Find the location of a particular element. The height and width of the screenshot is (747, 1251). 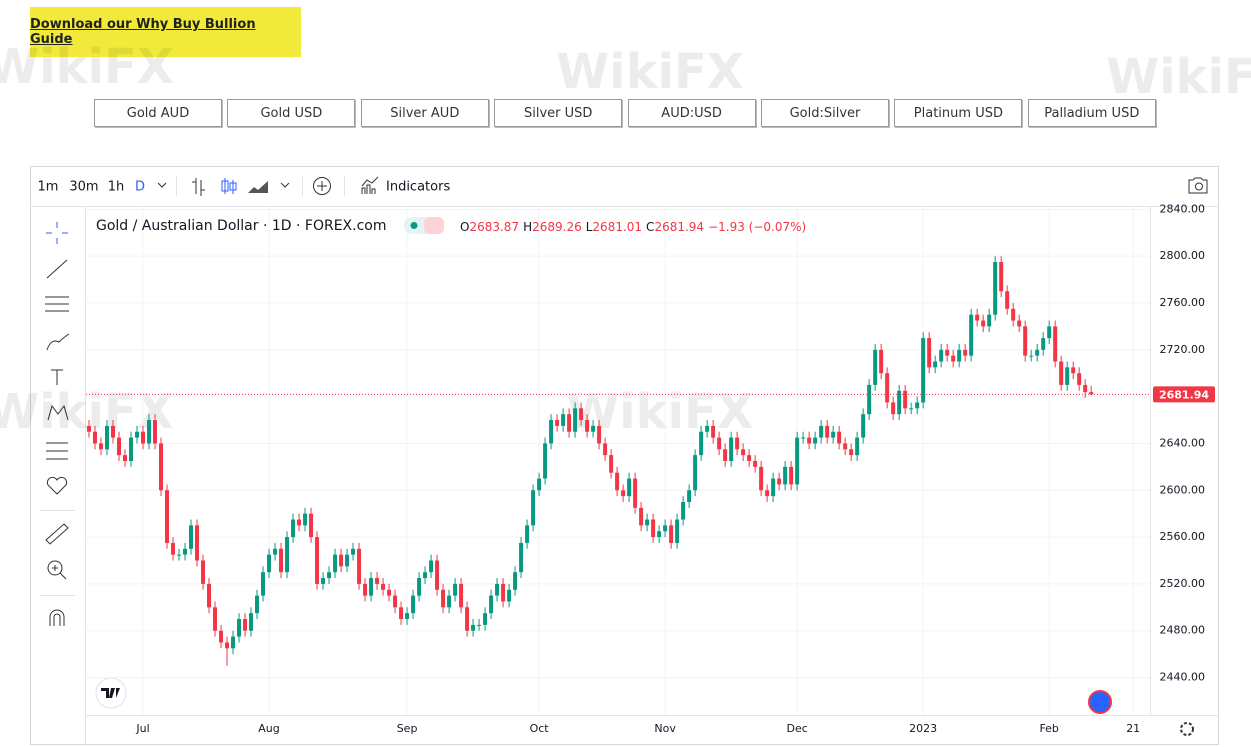

crosshair-tool is located at coordinates (57, 233).